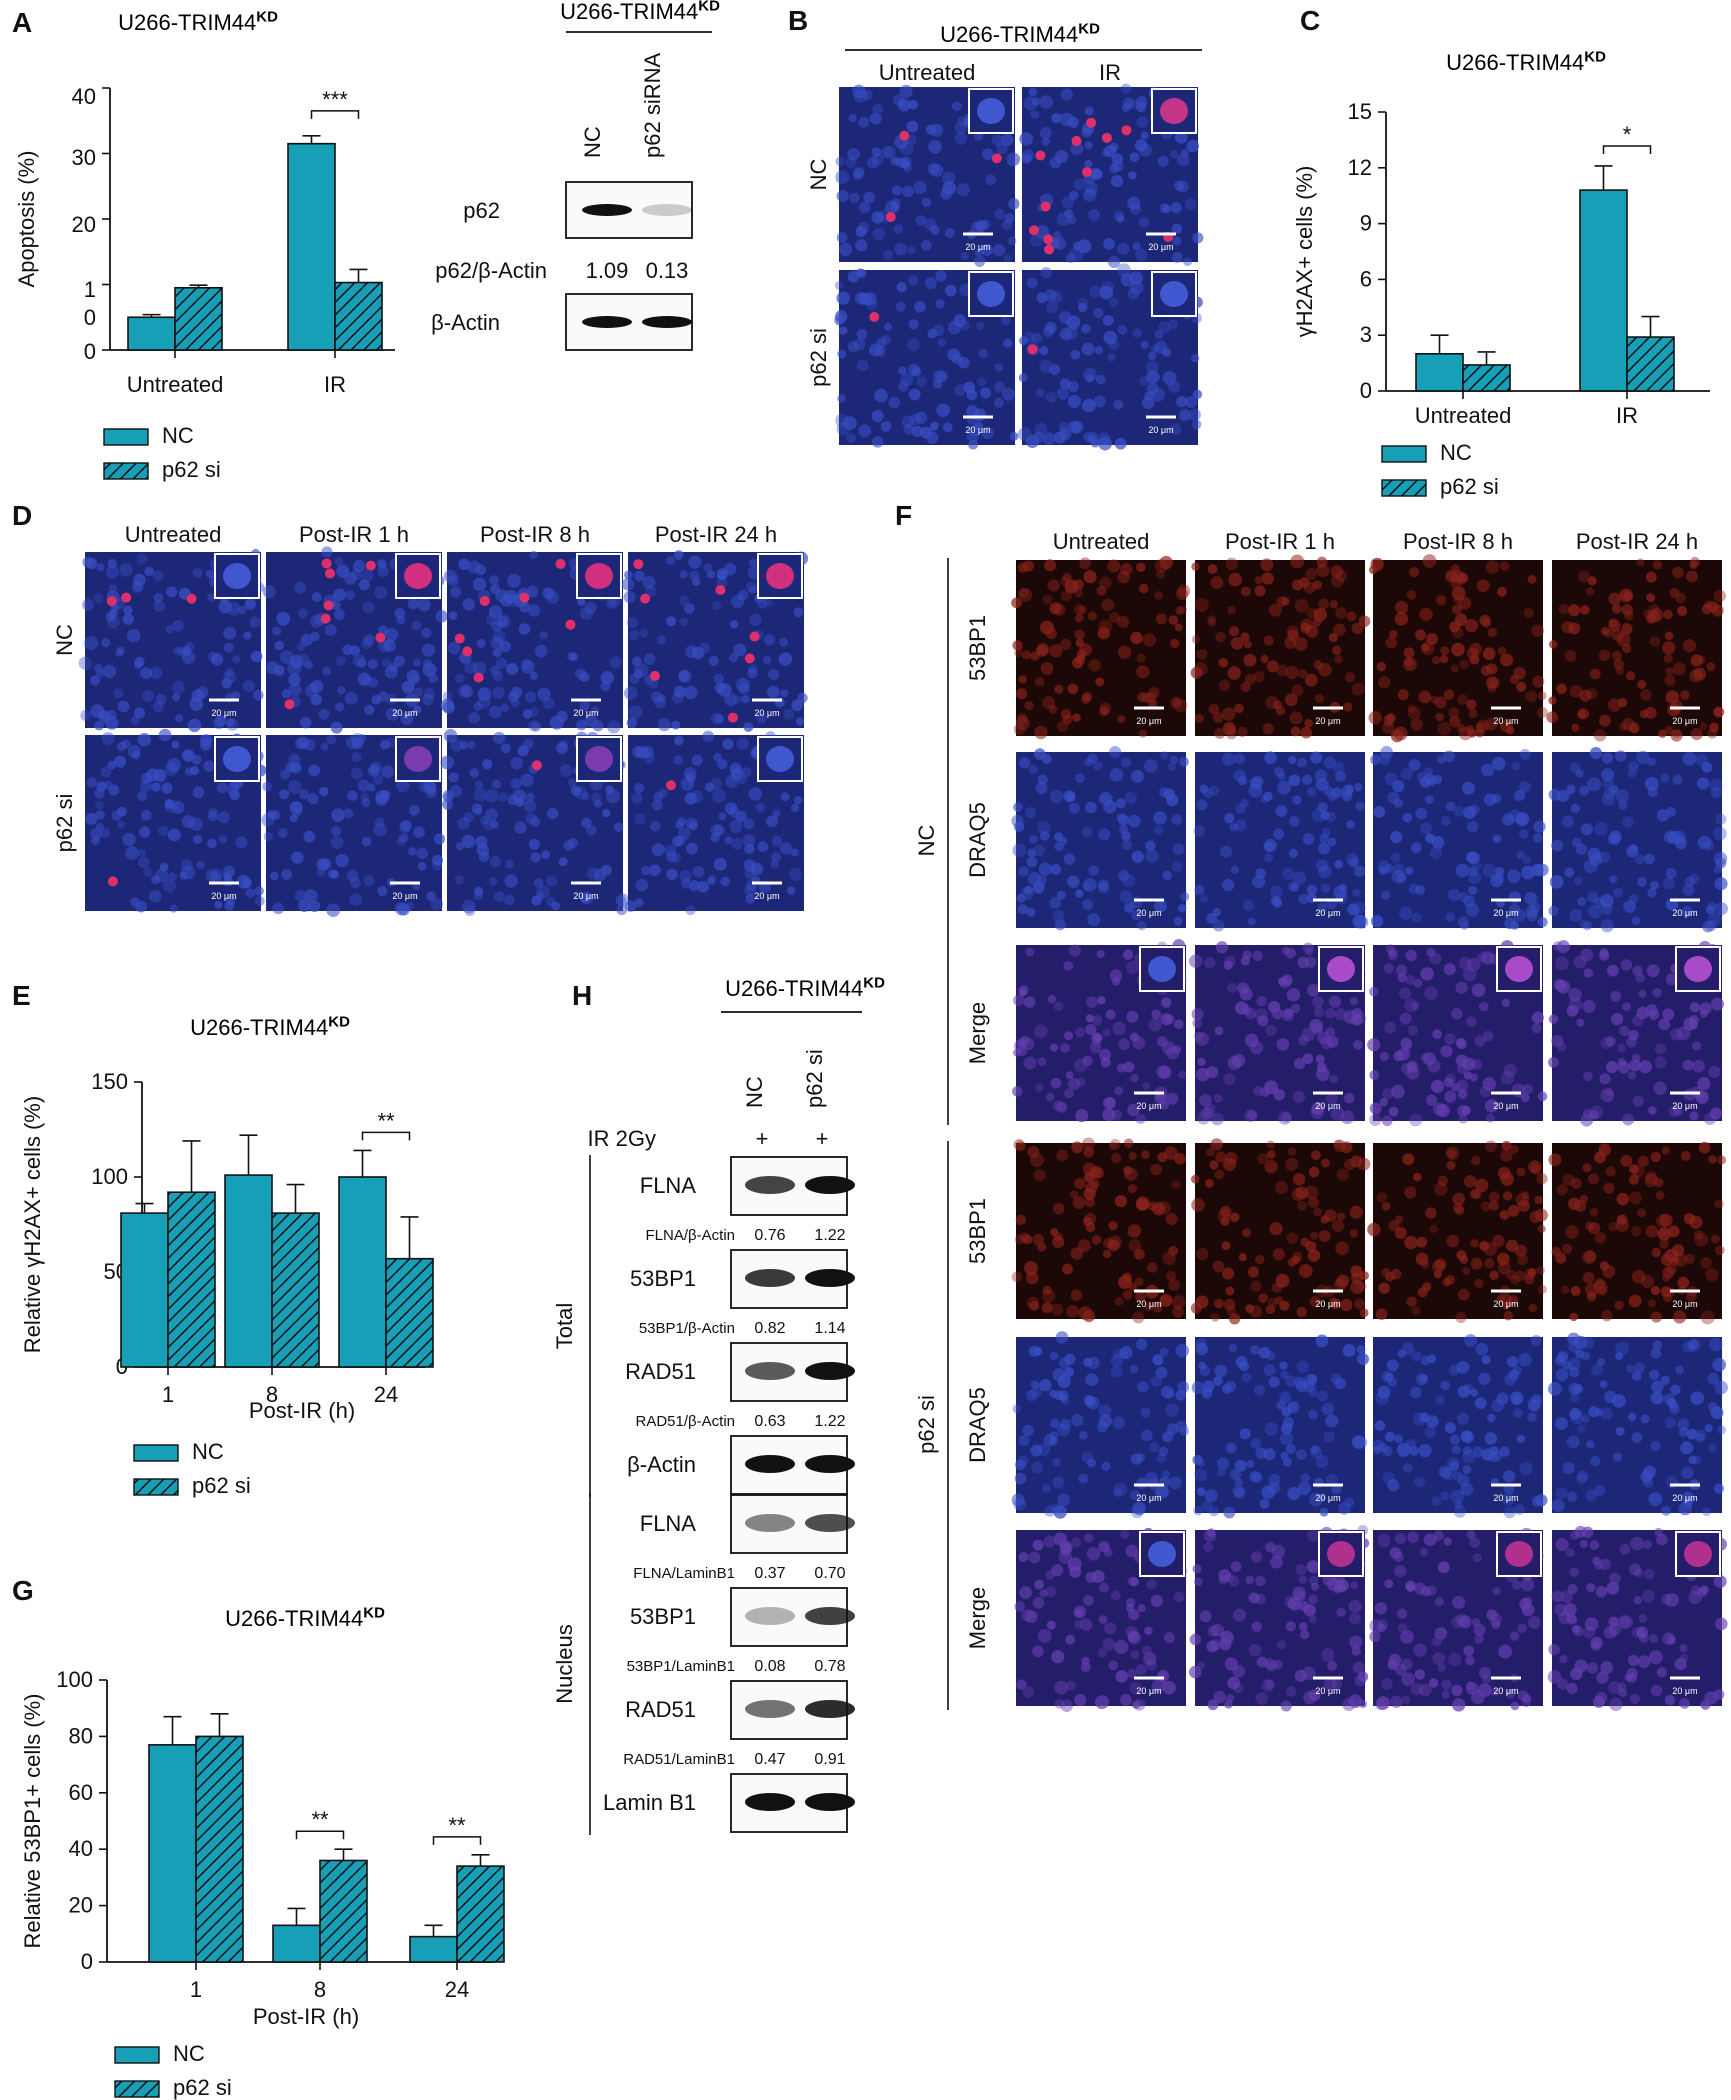 The height and width of the screenshot is (2100, 1731). Describe the element at coordinates (457, 1840) in the screenshot. I see `significance-bracket` at that location.